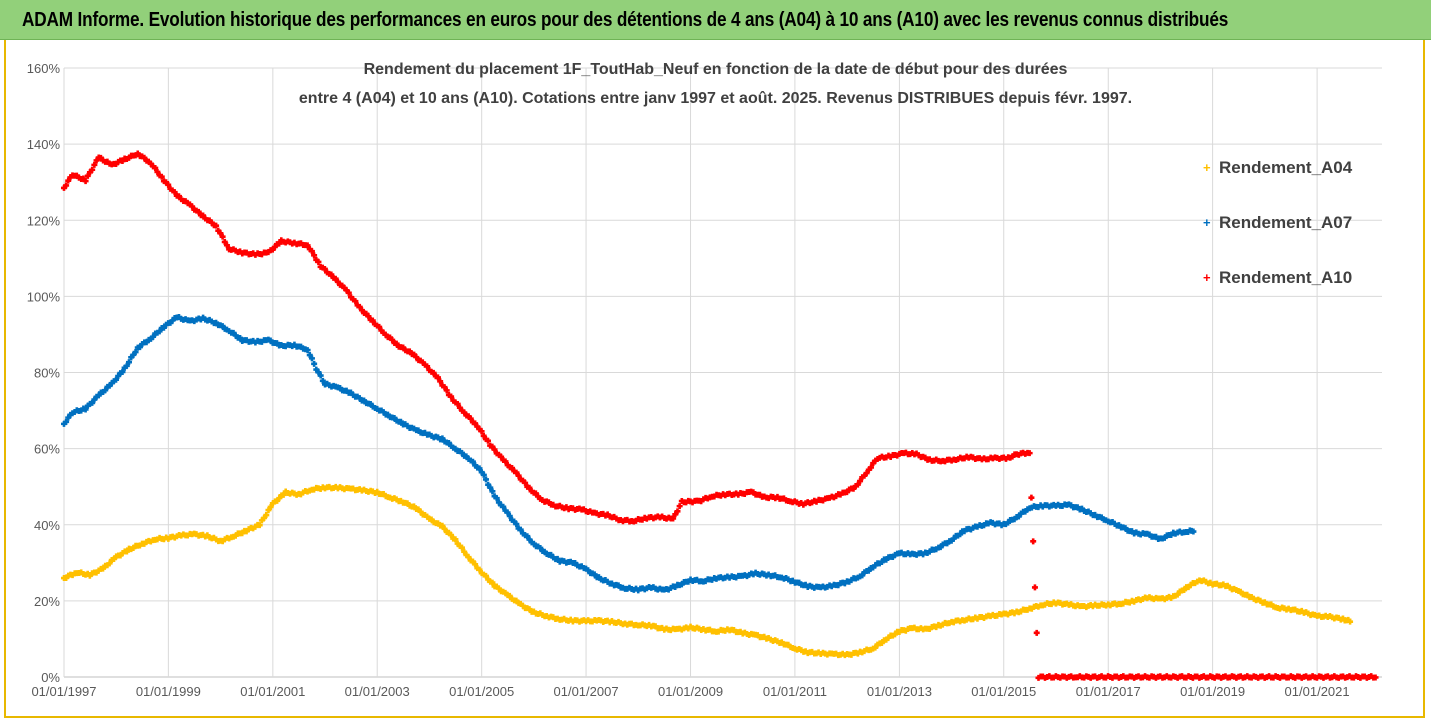 The height and width of the screenshot is (721, 1431). Describe the element at coordinates (1286, 167) in the screenshot. I see `legend-label: Rendement_A04` at that location.